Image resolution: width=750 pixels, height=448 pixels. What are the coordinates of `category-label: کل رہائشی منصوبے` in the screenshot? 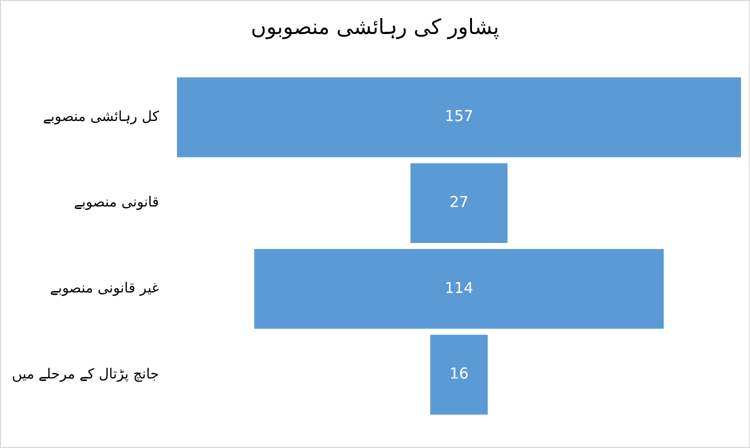 It's located at (101, 116).